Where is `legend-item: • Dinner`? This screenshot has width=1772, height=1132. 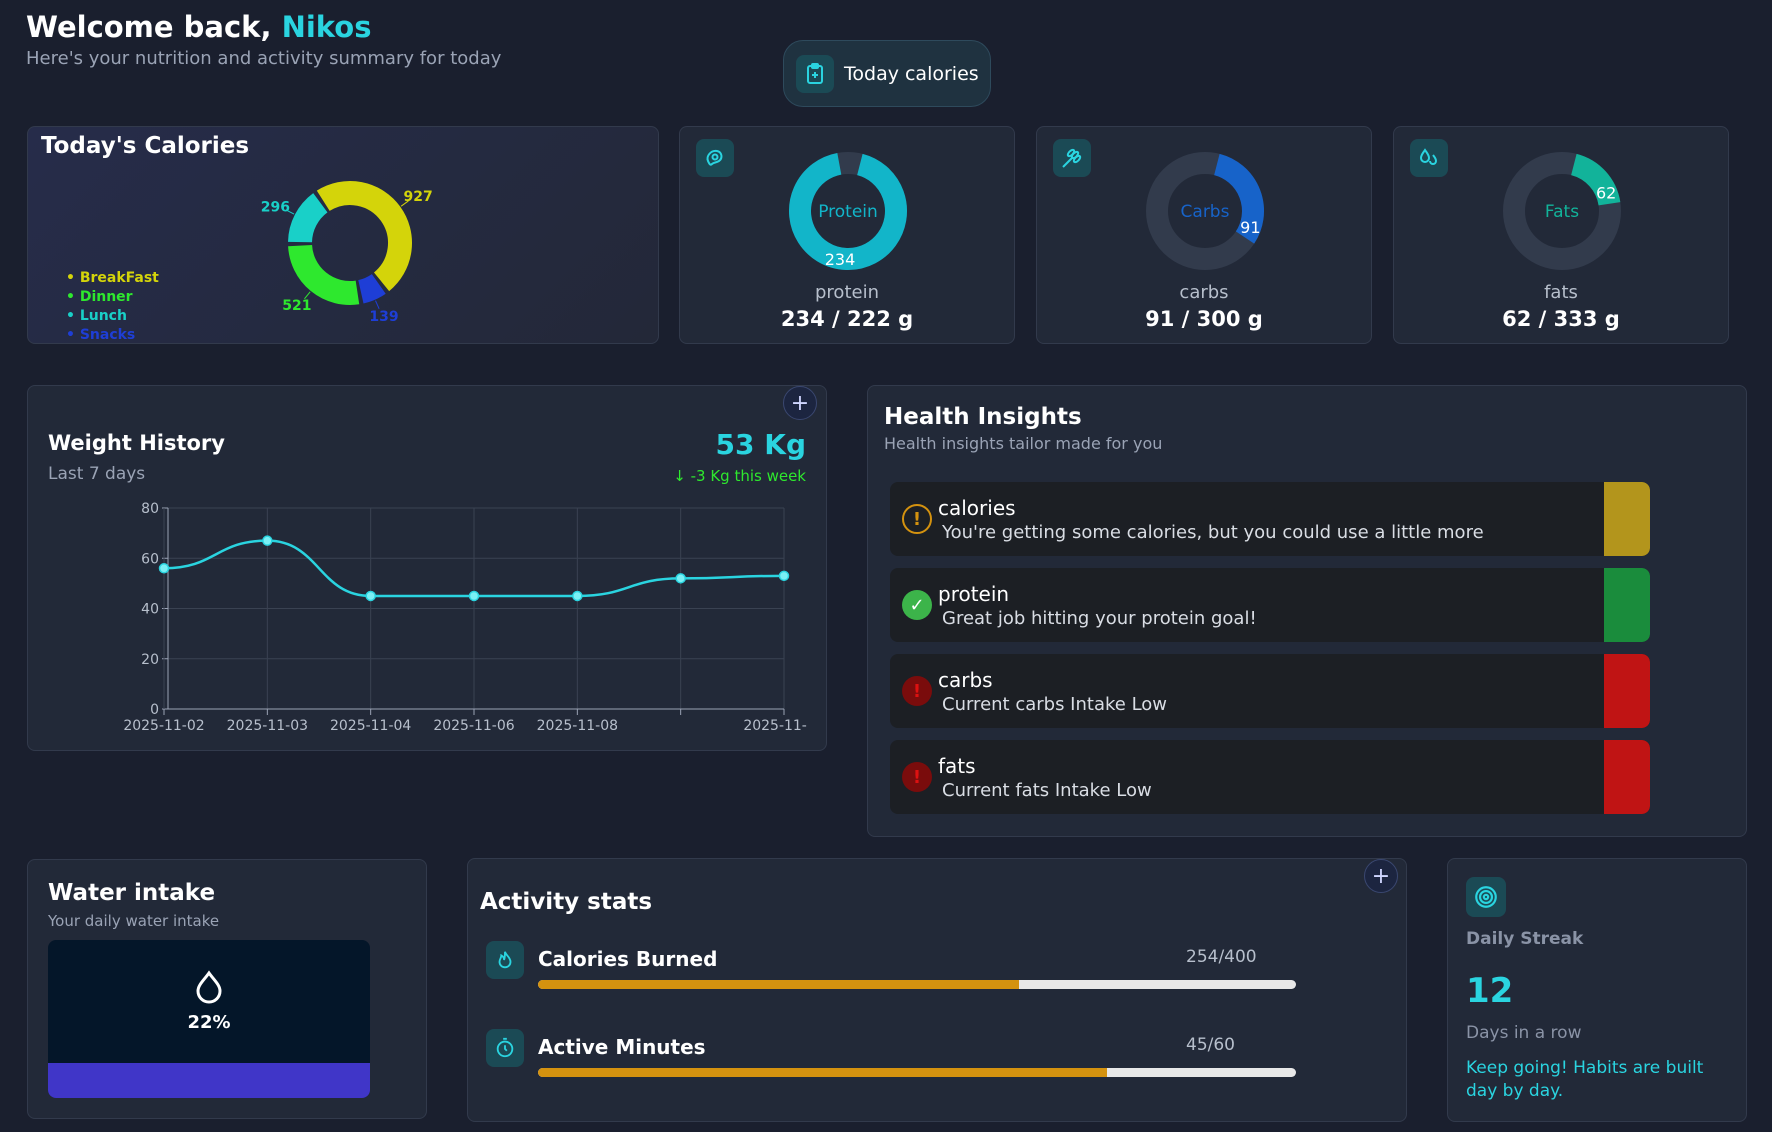 legend-item: • Dinner is located at coordinates (99, 297).